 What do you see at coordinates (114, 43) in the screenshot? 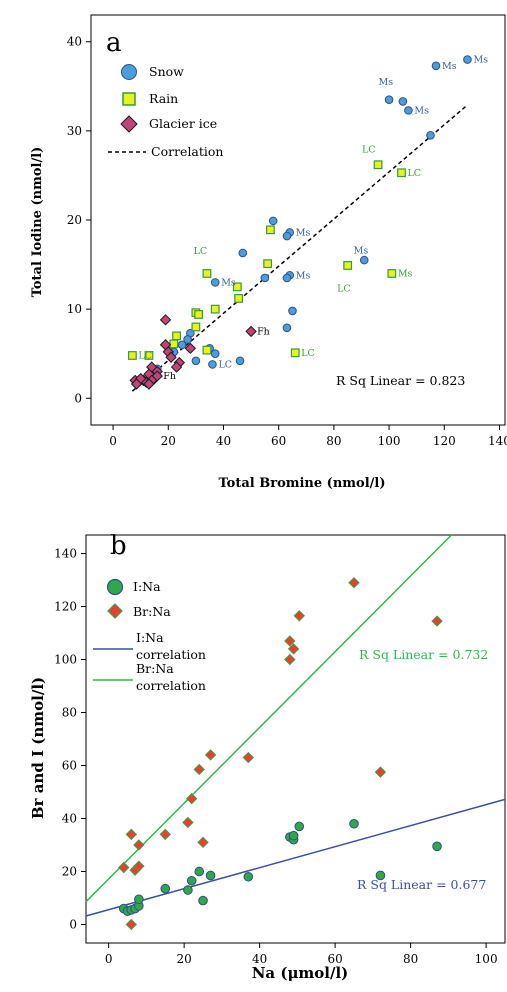
I see `panel-a-letter: a` at bounding box center [114, 43].